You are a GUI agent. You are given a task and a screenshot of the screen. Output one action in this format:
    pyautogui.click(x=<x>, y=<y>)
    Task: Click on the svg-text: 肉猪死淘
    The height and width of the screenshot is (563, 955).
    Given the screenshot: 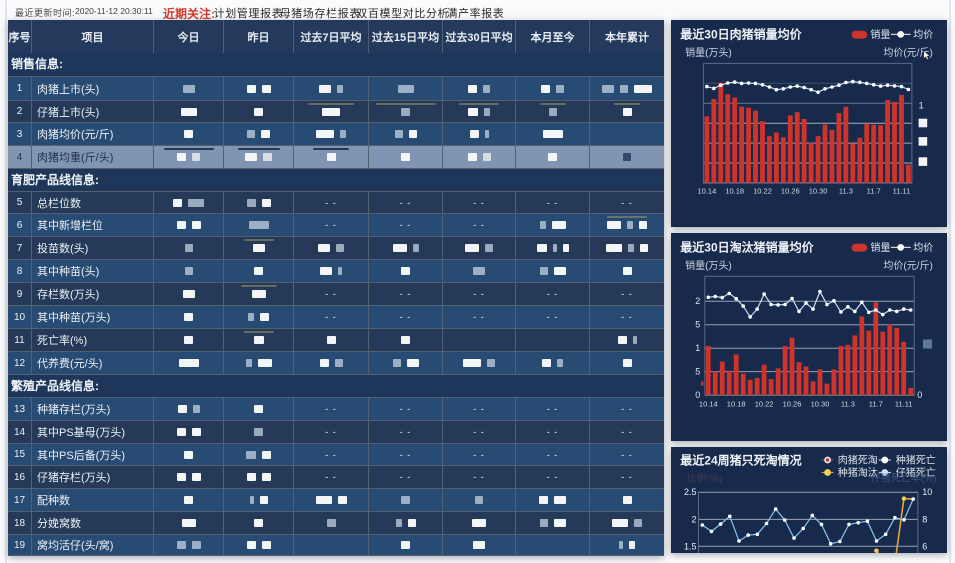 What is the action you would take?
    pyautogui.click(x=858, y=460)
    